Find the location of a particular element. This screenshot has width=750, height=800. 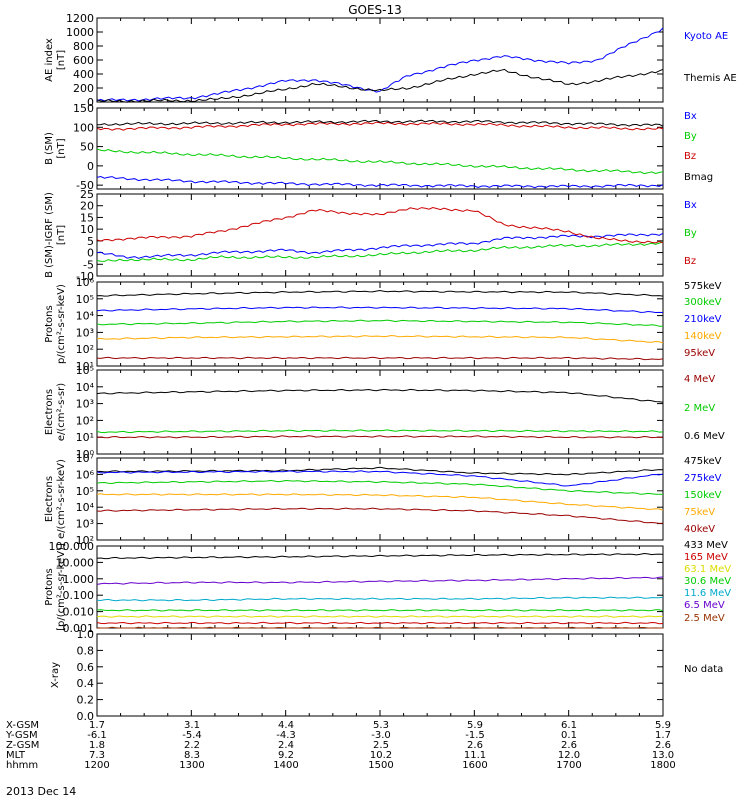

legend-entry: 2 MeV is located at coordinates (699, 408).